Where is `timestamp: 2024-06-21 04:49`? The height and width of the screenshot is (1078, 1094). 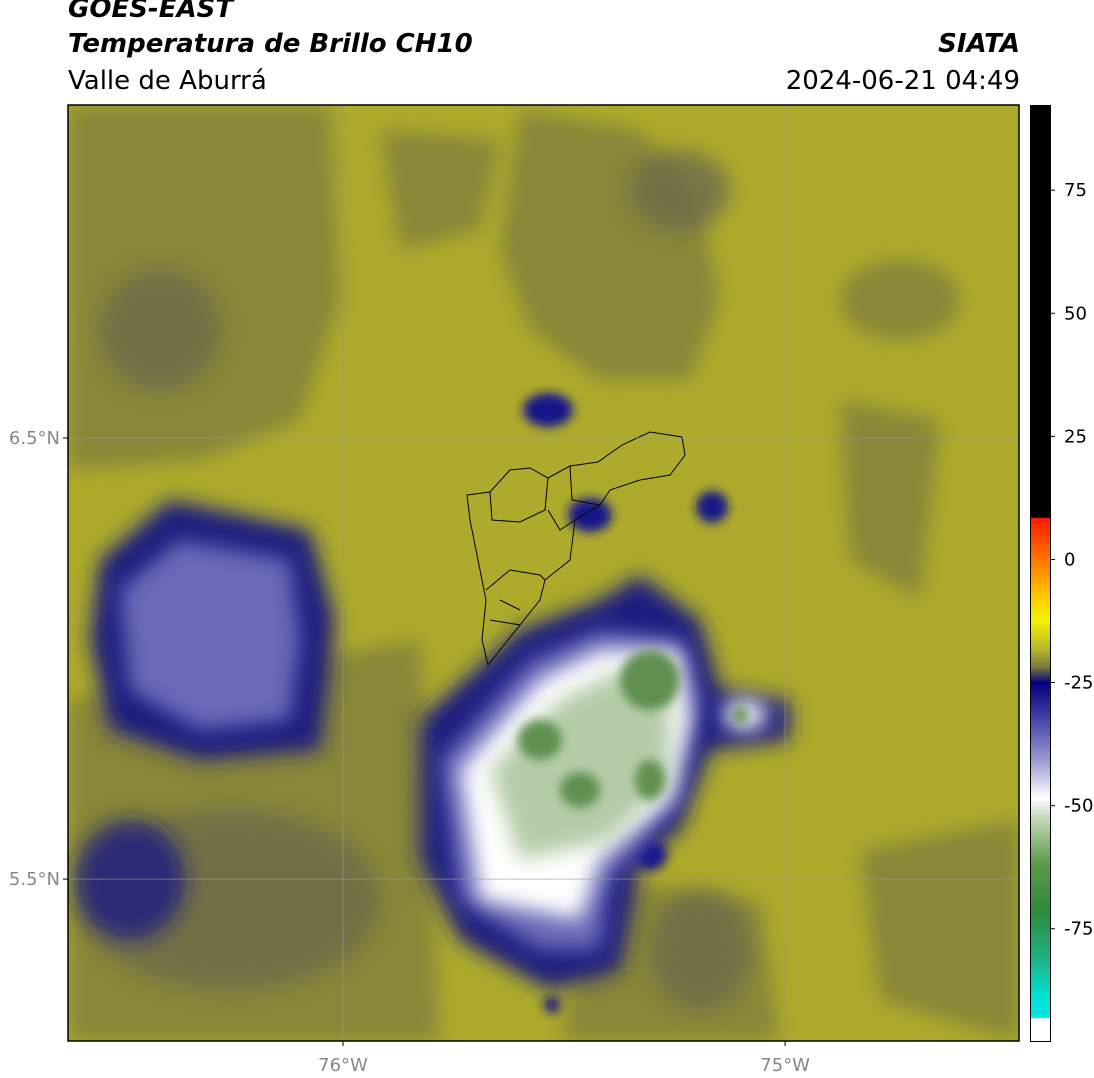 timestamp: 2024-06-21 04:49 is located at coordinates (902, 81).